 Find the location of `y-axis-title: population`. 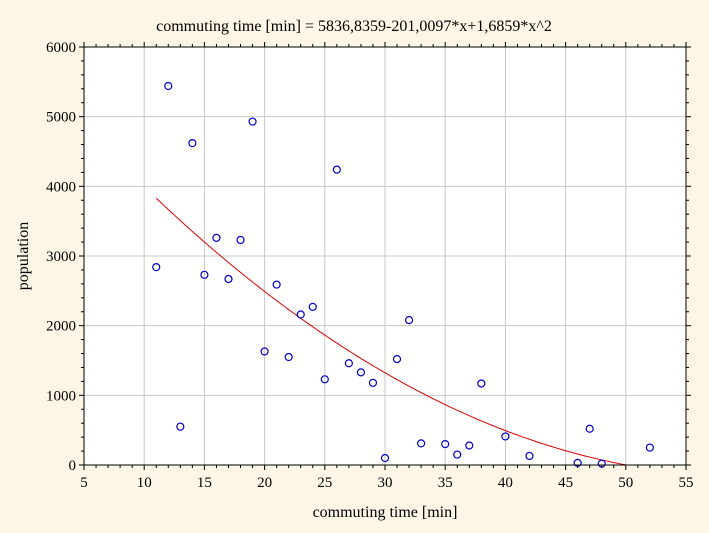

y-axis-title: population is located at coordinates (23, 256).